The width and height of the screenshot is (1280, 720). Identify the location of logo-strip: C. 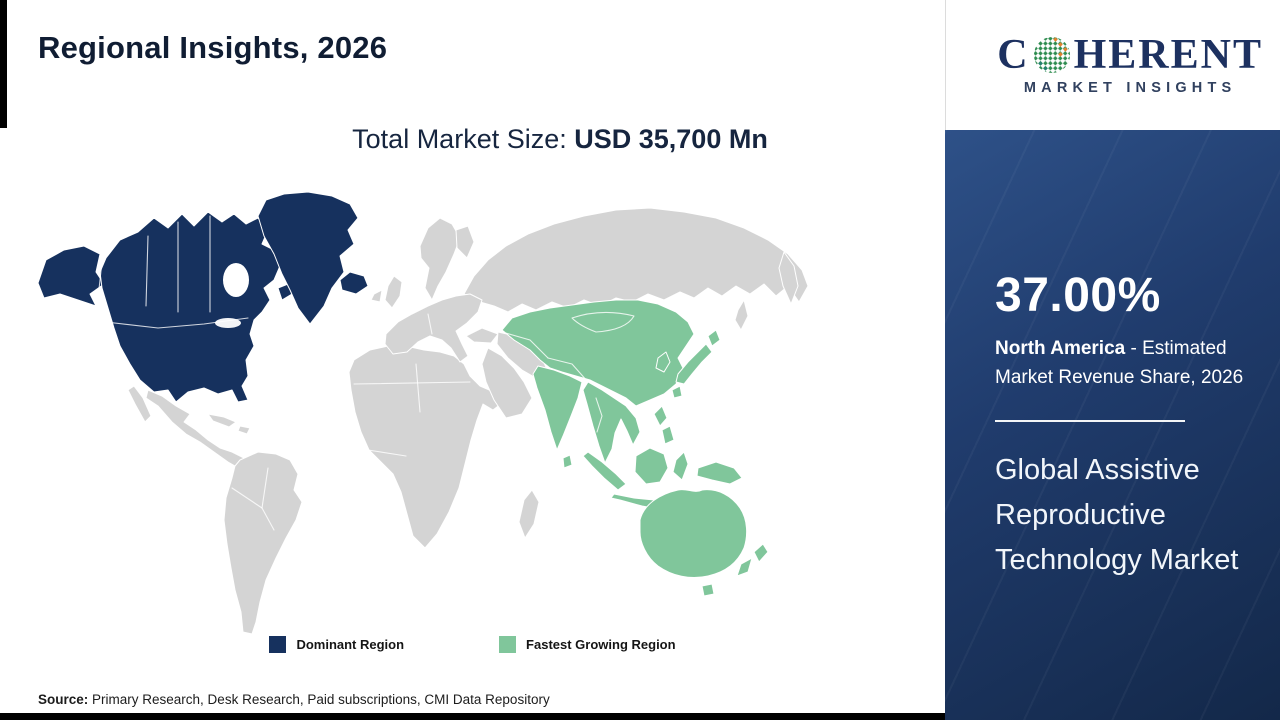
(1112, 65).